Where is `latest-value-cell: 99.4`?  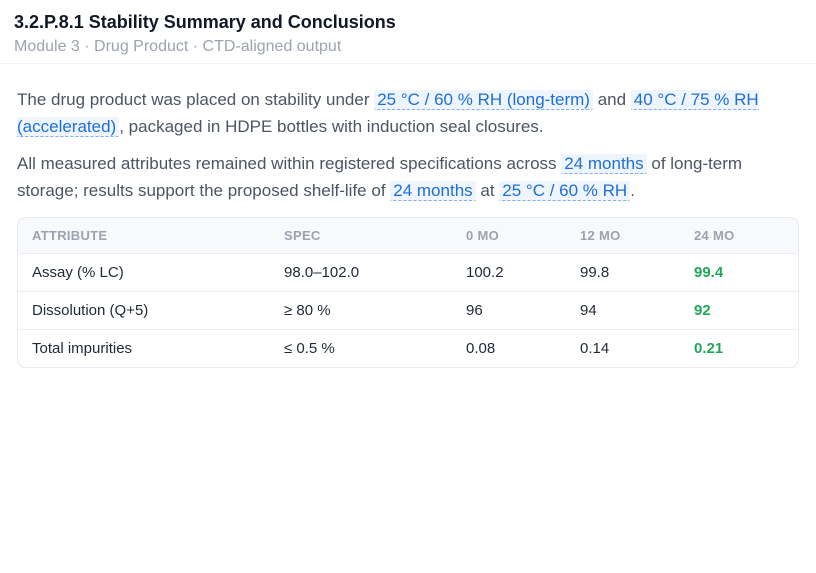 latest-value-cell: 99.4 is located at coordinates (739, 272).